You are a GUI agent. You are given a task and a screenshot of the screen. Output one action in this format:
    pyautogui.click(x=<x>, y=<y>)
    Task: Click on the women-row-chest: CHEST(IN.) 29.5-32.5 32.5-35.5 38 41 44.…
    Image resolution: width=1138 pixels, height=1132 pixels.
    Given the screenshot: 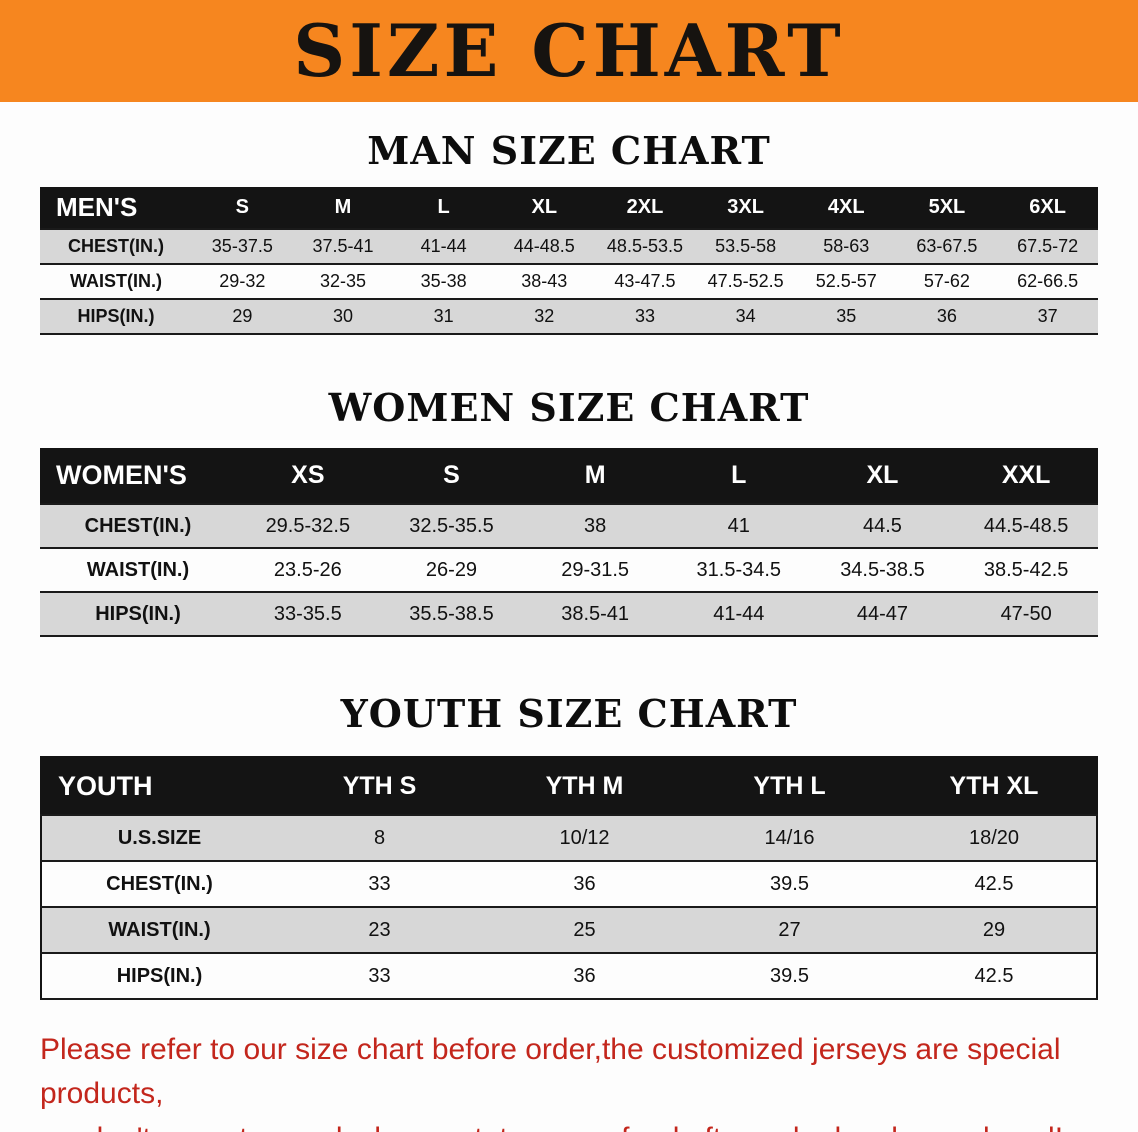 What is the action you would take?
    pyautogui.click(x=569, y=526)
    